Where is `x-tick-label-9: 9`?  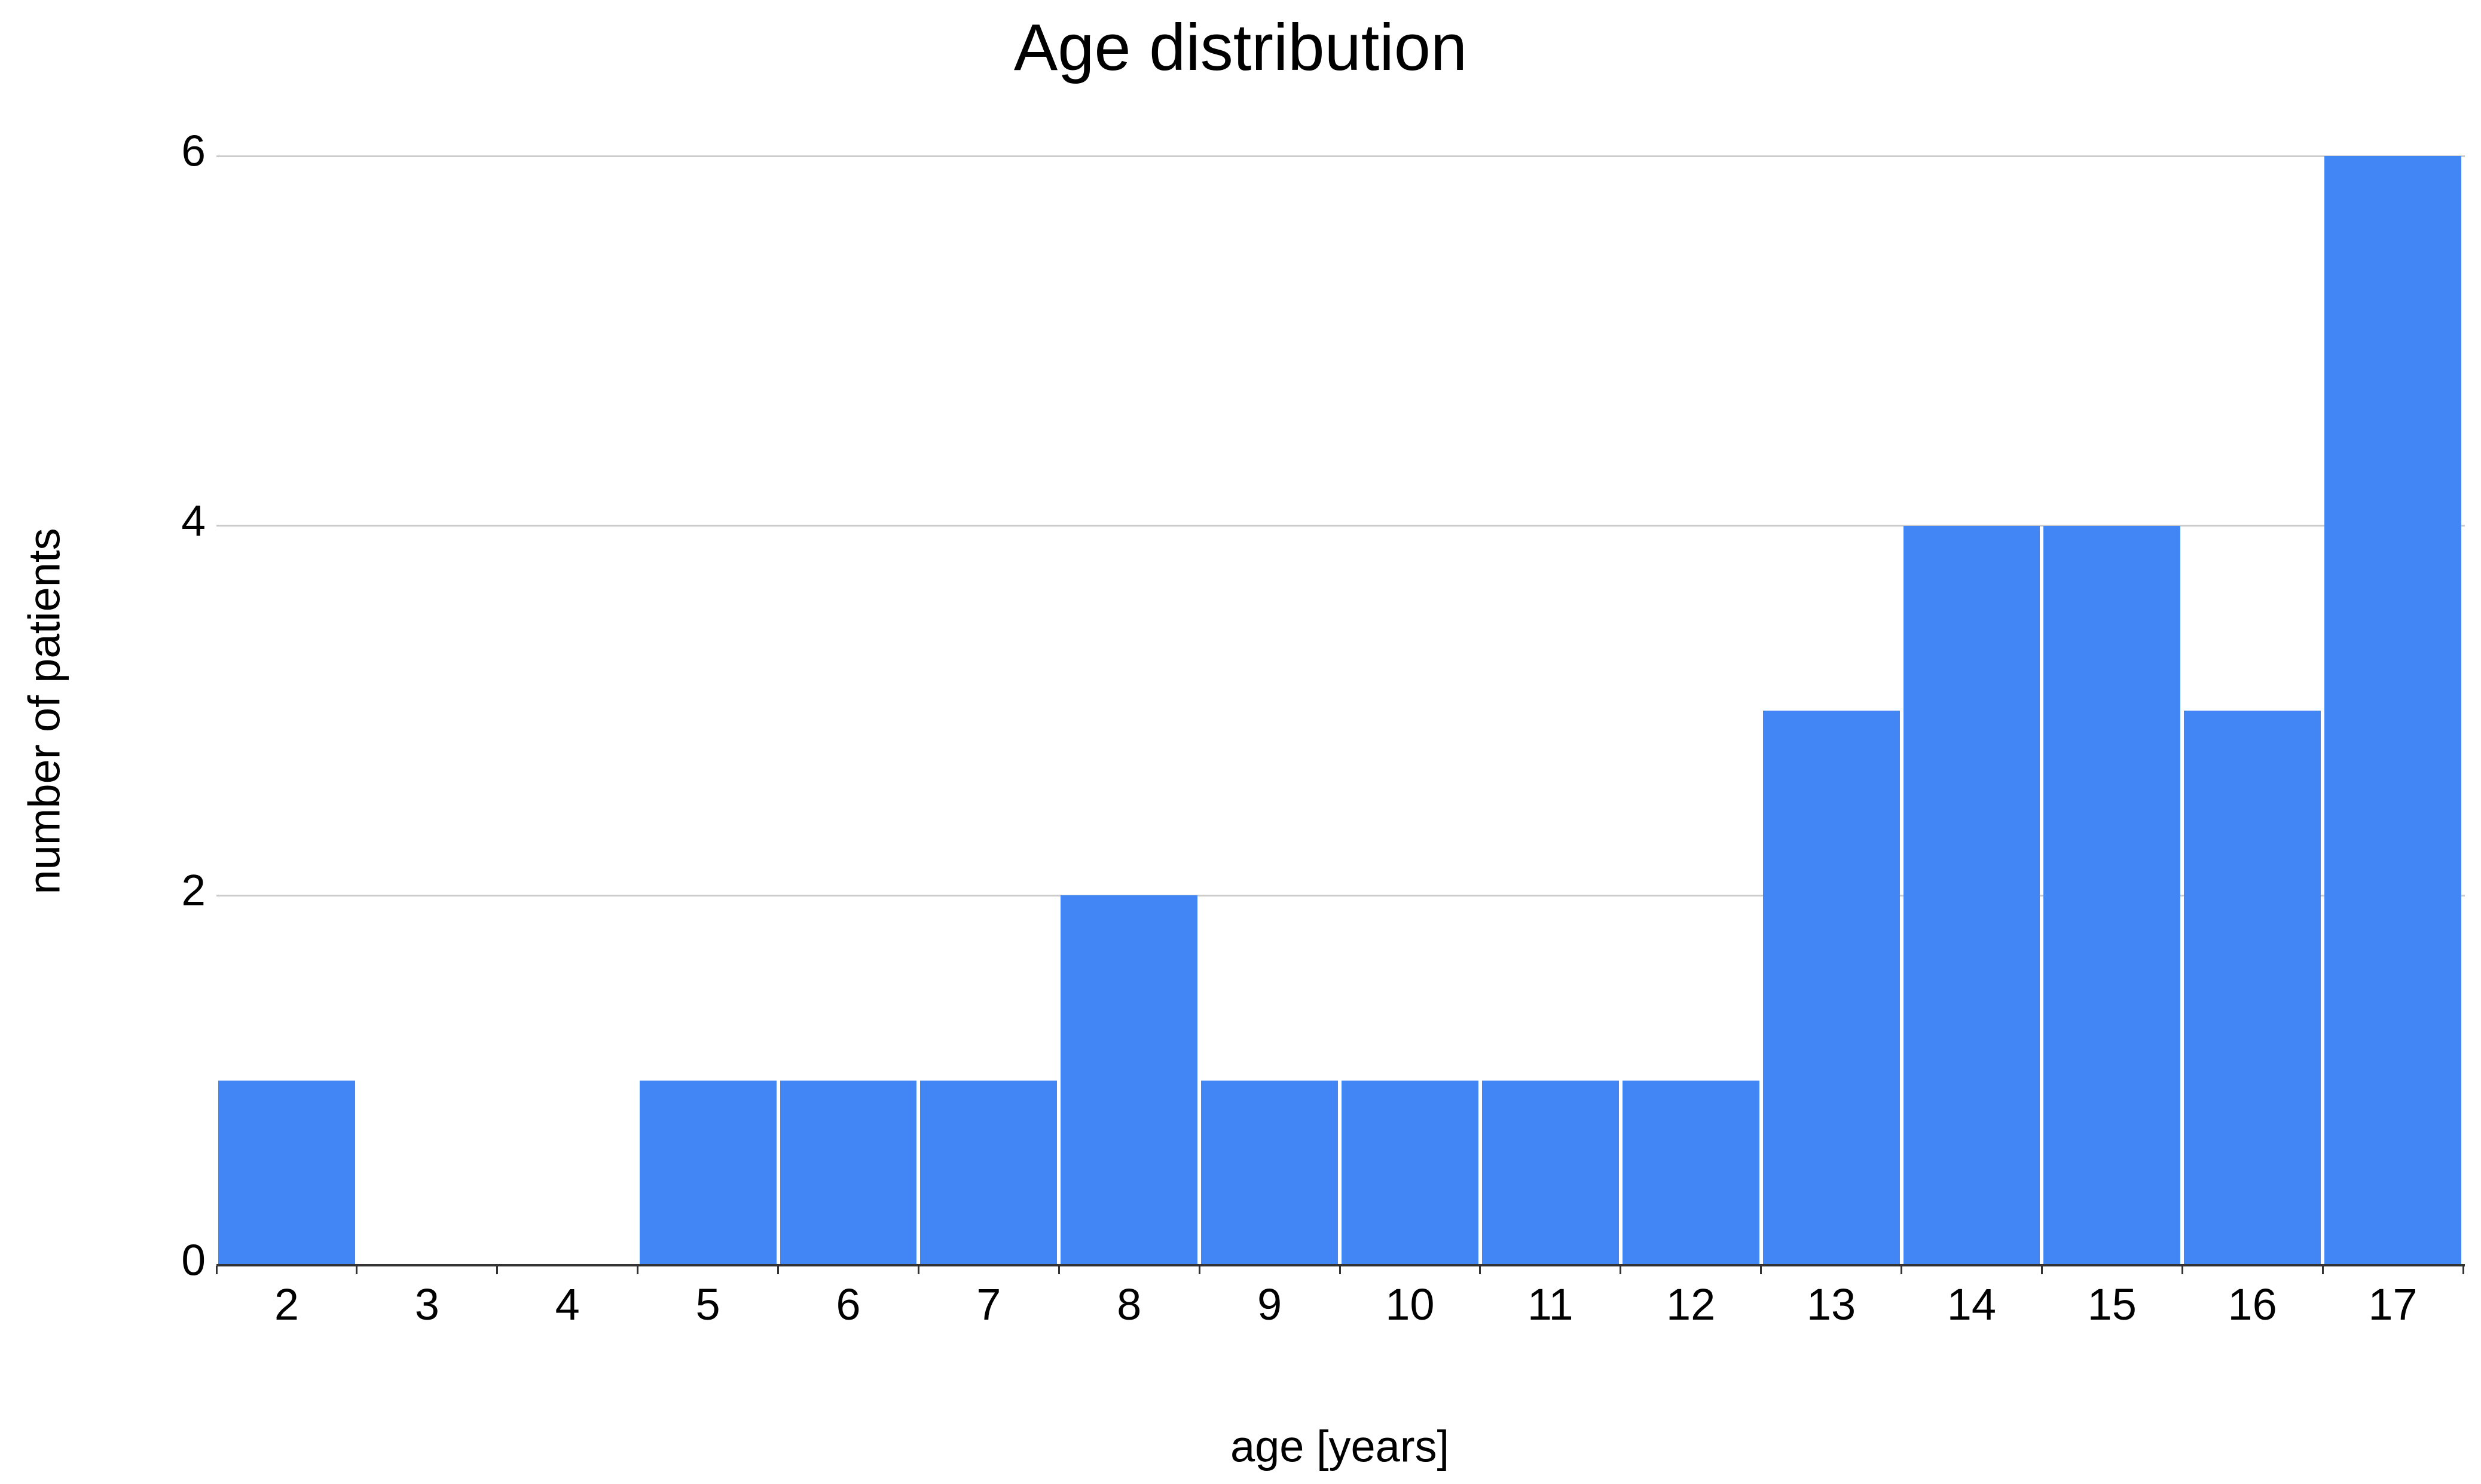 x-tick-label-9: 9 is located at coordinates (1269, 1304).